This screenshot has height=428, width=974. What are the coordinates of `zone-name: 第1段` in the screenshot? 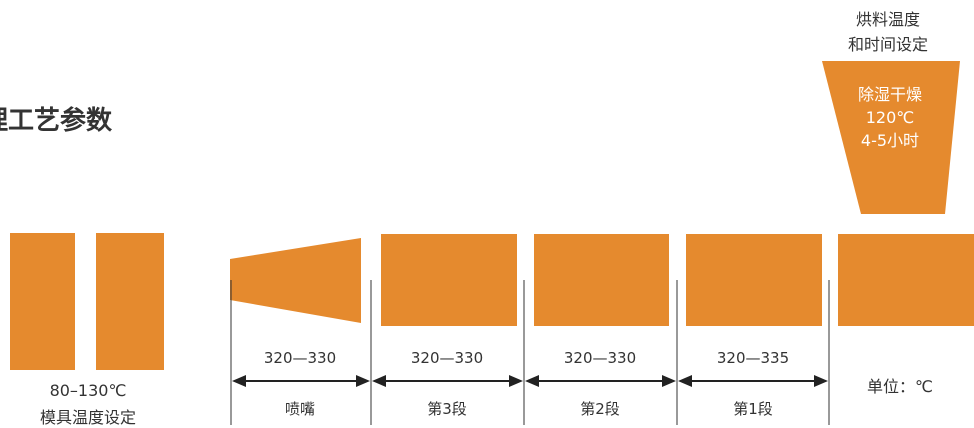 It's located at (753, 409).